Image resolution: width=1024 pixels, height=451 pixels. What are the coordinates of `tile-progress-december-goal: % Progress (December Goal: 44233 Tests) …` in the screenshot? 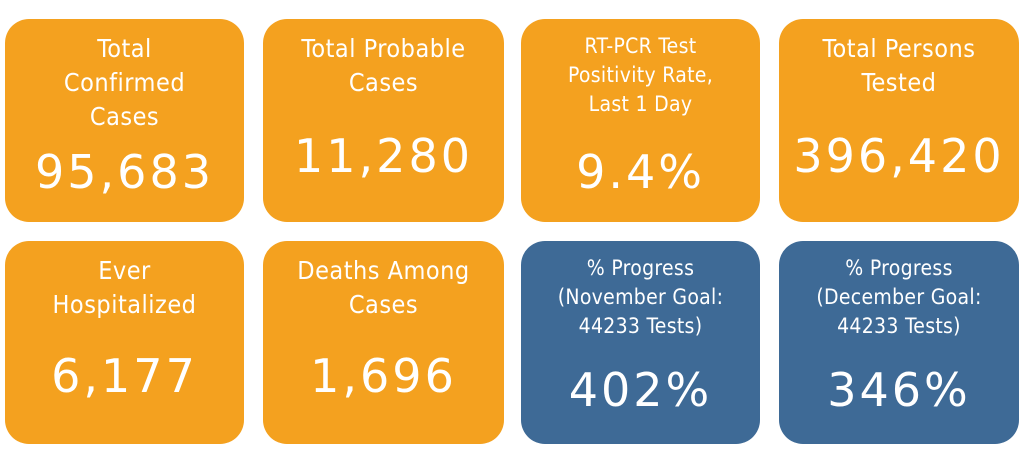 It's located at (899, 342).